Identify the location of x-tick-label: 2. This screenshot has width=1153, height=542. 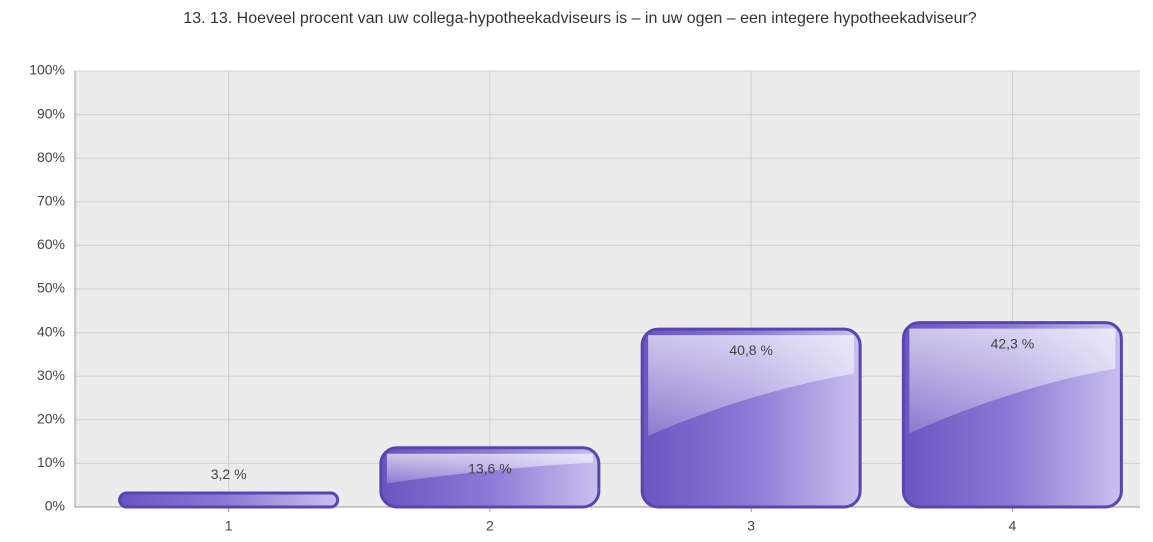
(490, 526).